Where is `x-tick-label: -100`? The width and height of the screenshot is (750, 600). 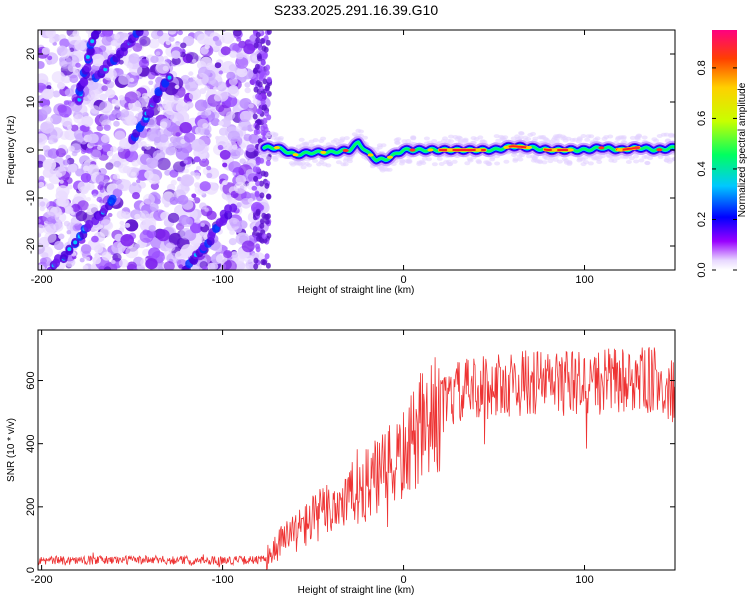
x-tick-label: -100 is located at coordinates (223, 280).